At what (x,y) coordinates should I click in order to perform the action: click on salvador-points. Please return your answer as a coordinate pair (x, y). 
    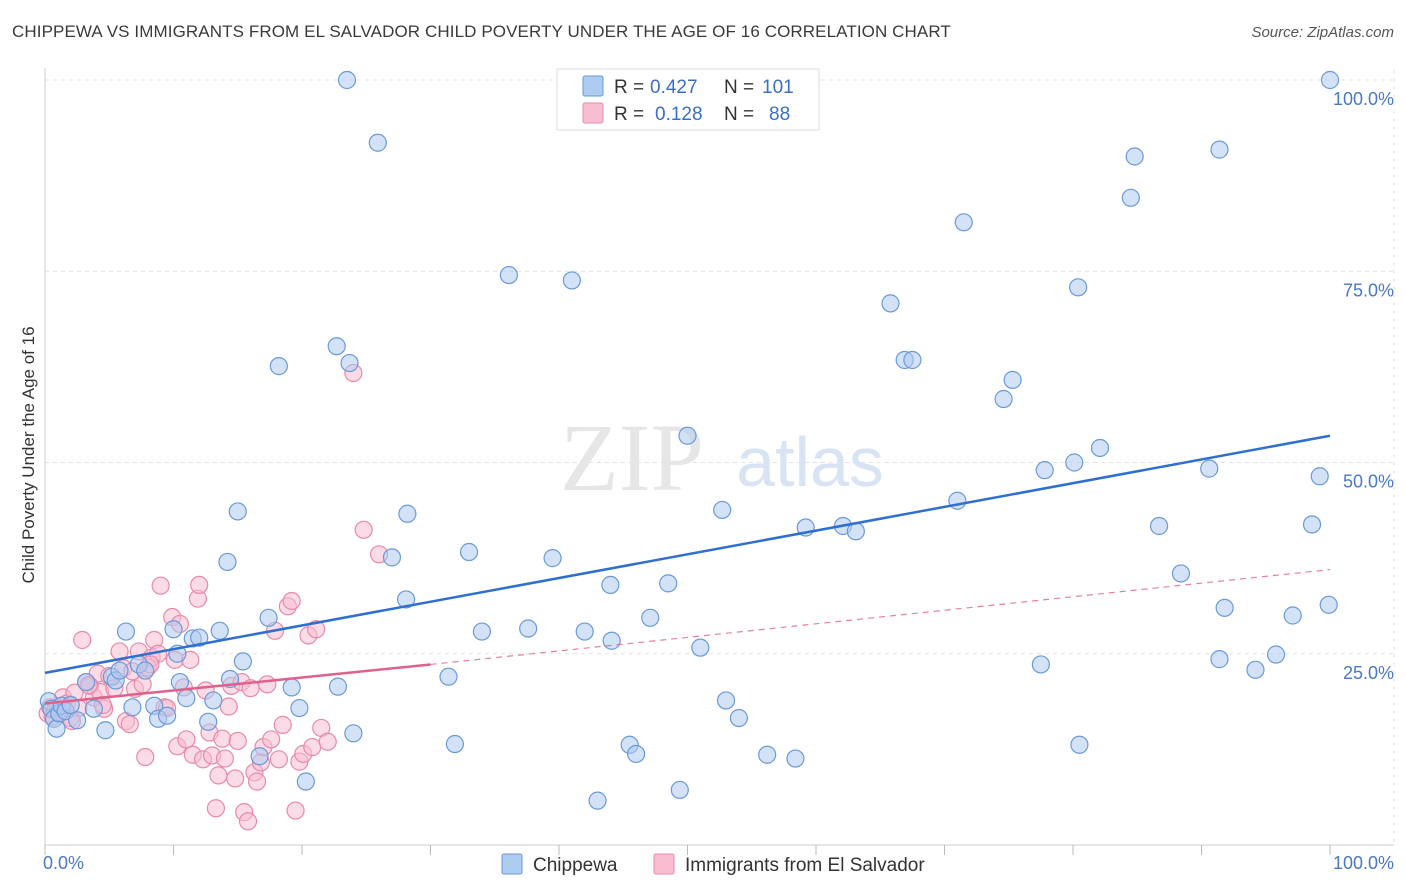
    Looking at the image, I should click on (213, 597).